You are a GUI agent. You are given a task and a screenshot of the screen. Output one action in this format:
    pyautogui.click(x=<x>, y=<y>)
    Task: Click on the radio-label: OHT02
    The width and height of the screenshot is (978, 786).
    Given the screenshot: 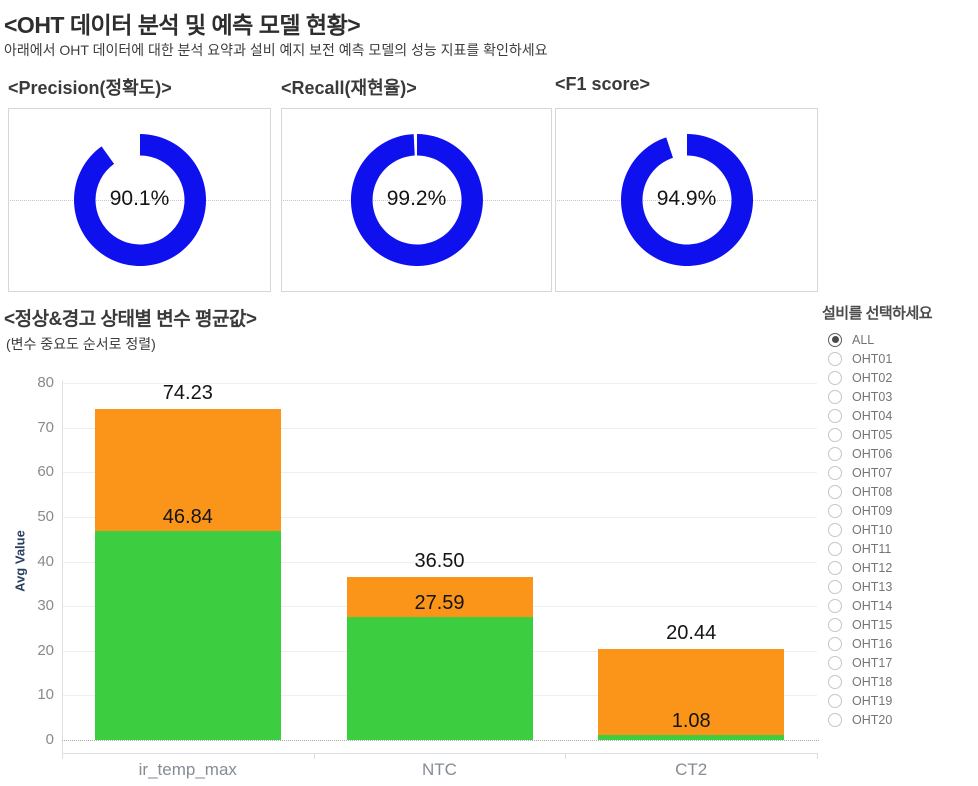 What is the action you would take?
    pyautogui.click(x=872, y=377)
    